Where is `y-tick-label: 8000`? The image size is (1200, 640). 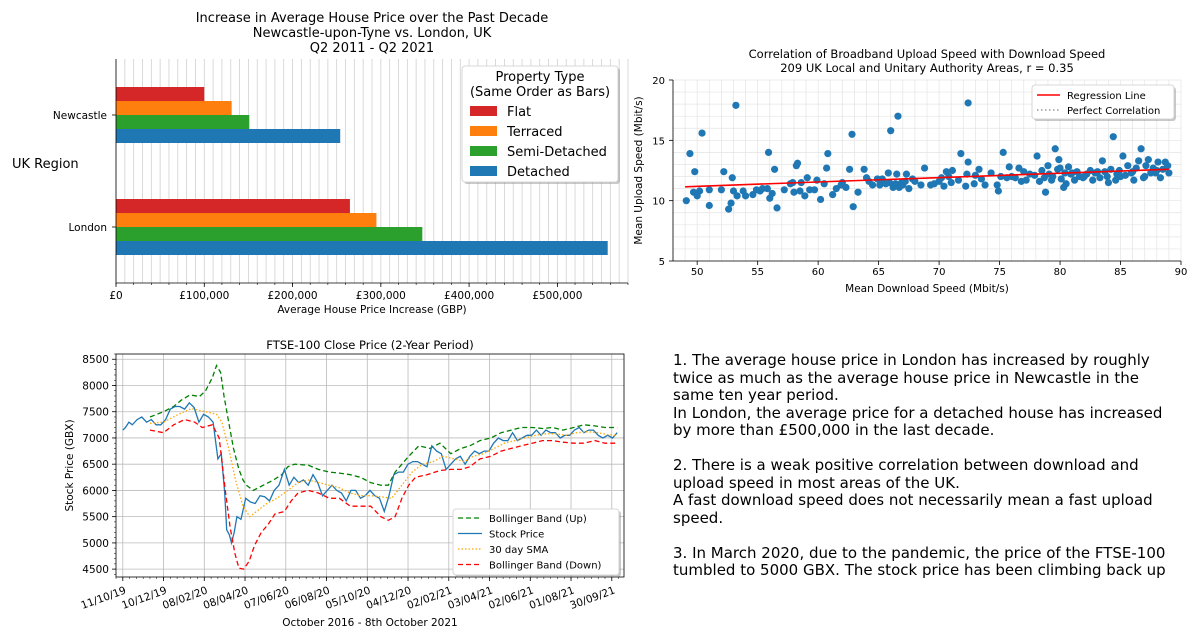
y-tick-label: 8000 is located at coordinates (95, 386).